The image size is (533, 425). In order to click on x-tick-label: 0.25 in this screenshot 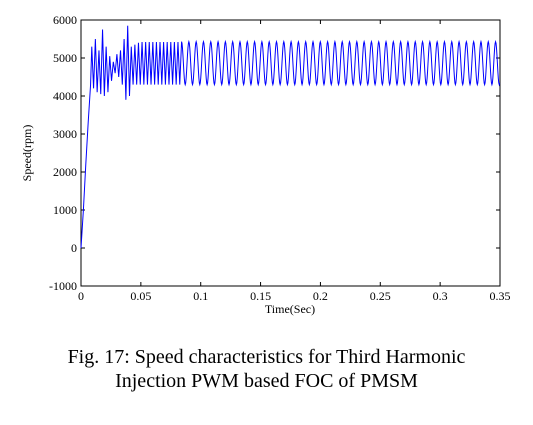, I will do `click(380, 296)`.